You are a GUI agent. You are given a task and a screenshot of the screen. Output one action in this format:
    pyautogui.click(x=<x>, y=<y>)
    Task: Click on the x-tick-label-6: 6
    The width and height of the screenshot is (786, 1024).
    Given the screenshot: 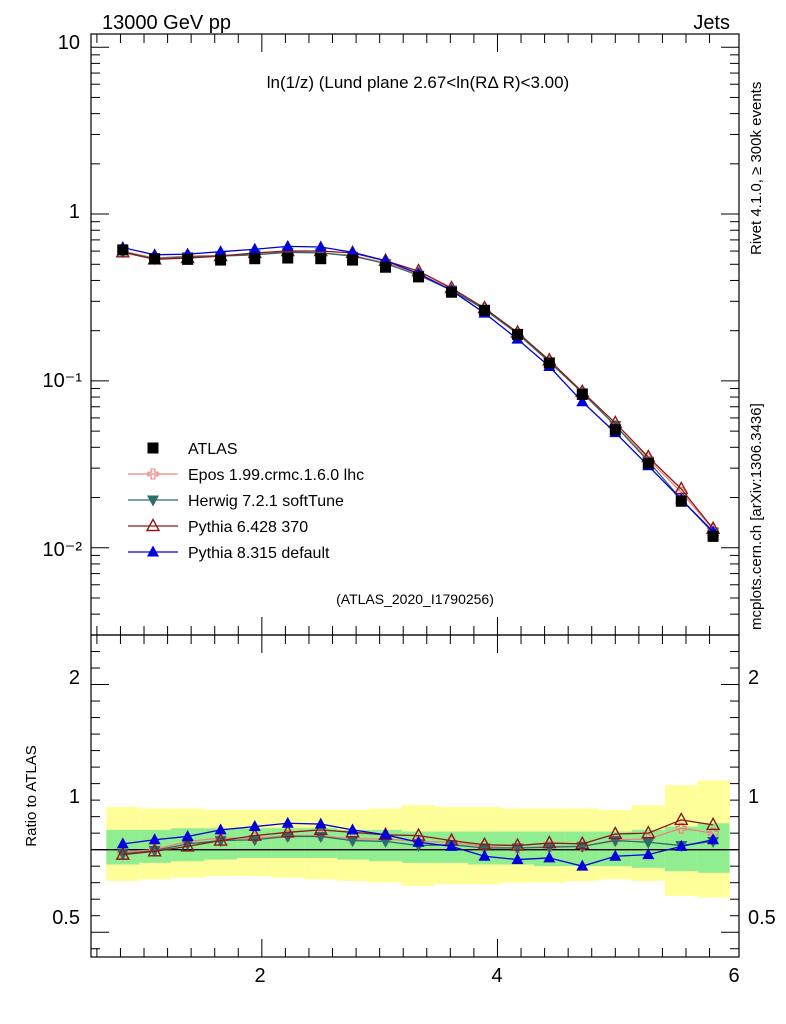 What is the action you would take?
    pyautogui.click(x=733, y=976)
    